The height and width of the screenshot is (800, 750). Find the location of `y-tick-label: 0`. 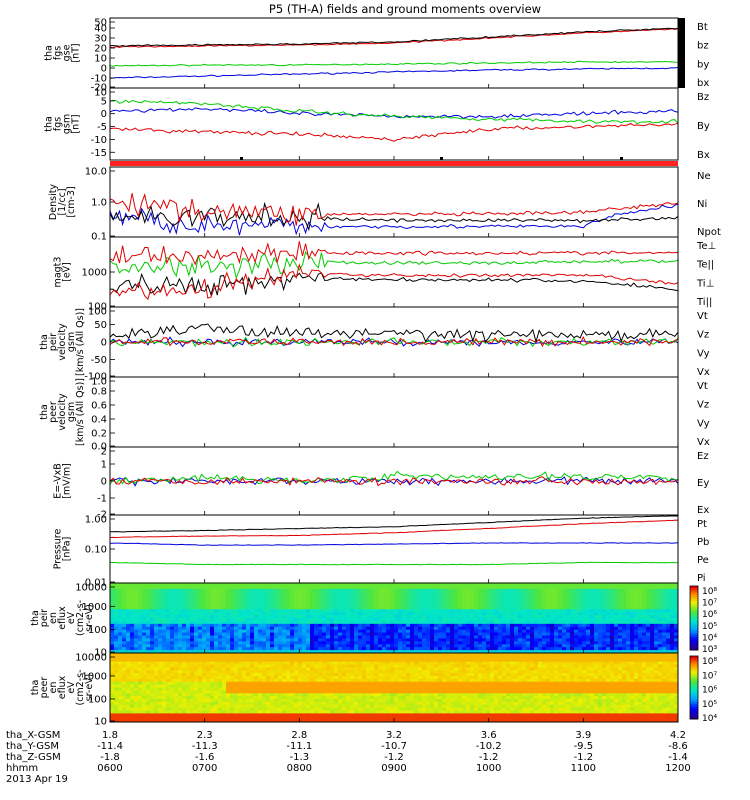

y-tick-label: 0 is located at coordinates (104, 114).